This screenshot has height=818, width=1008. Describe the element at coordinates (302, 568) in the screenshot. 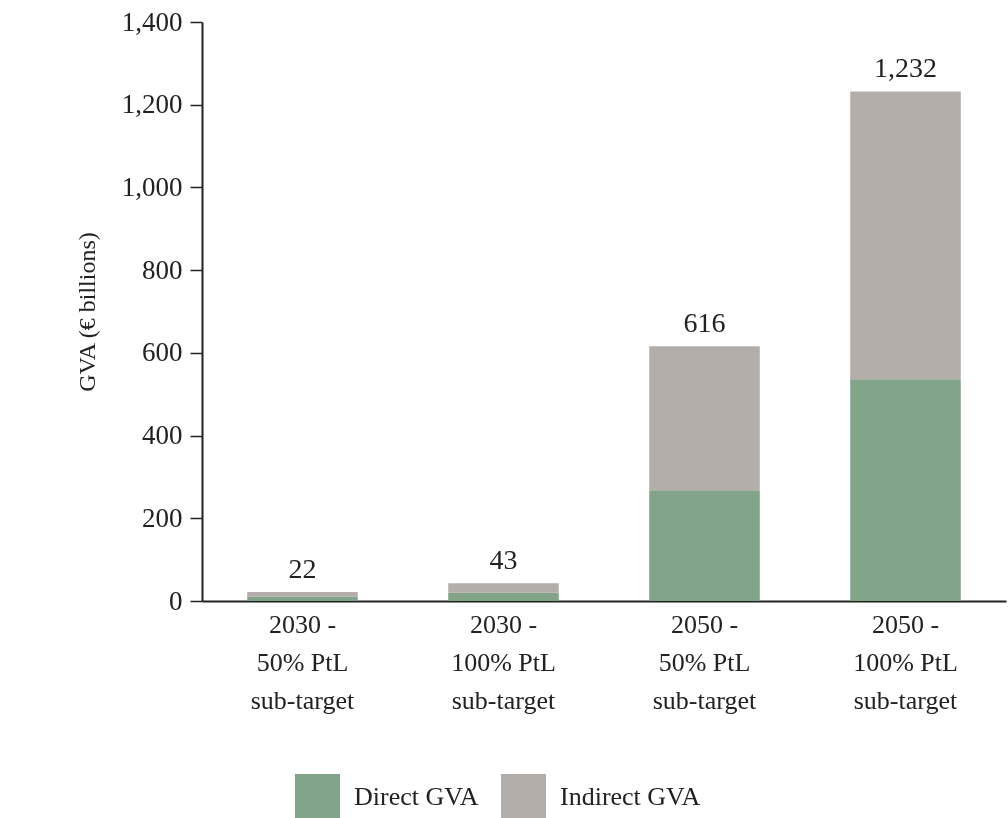

I see `total-label: 22` at that location.